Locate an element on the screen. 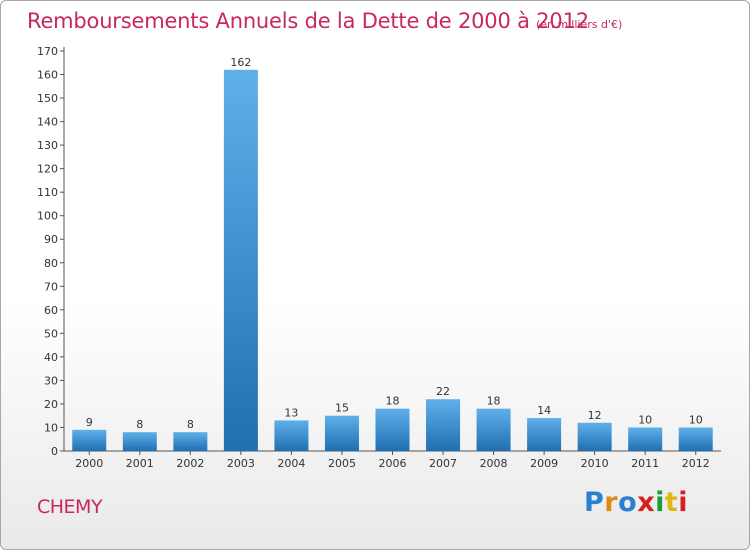  x-tick-label: 2006 is located at coordinates (393, 463).